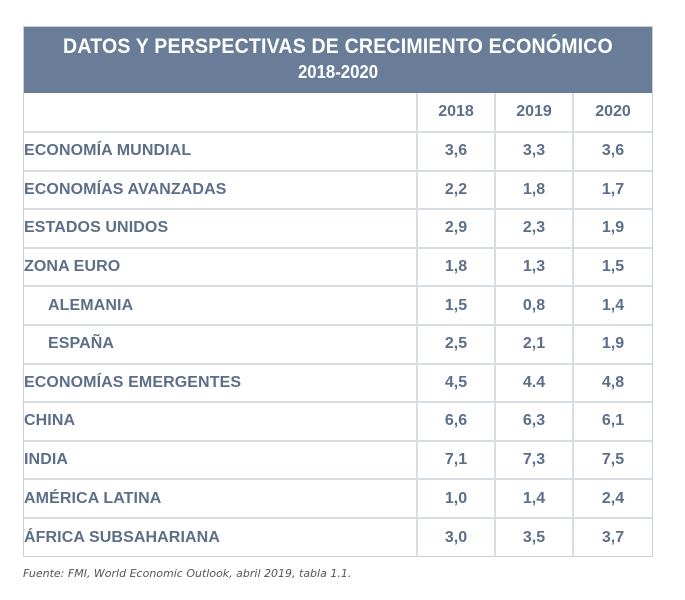 This screenshot has height=600, width=685. Describe the element at coordinates (456, 383) in the screenshot. I see `value-cell-2018: 4,5` at that location.